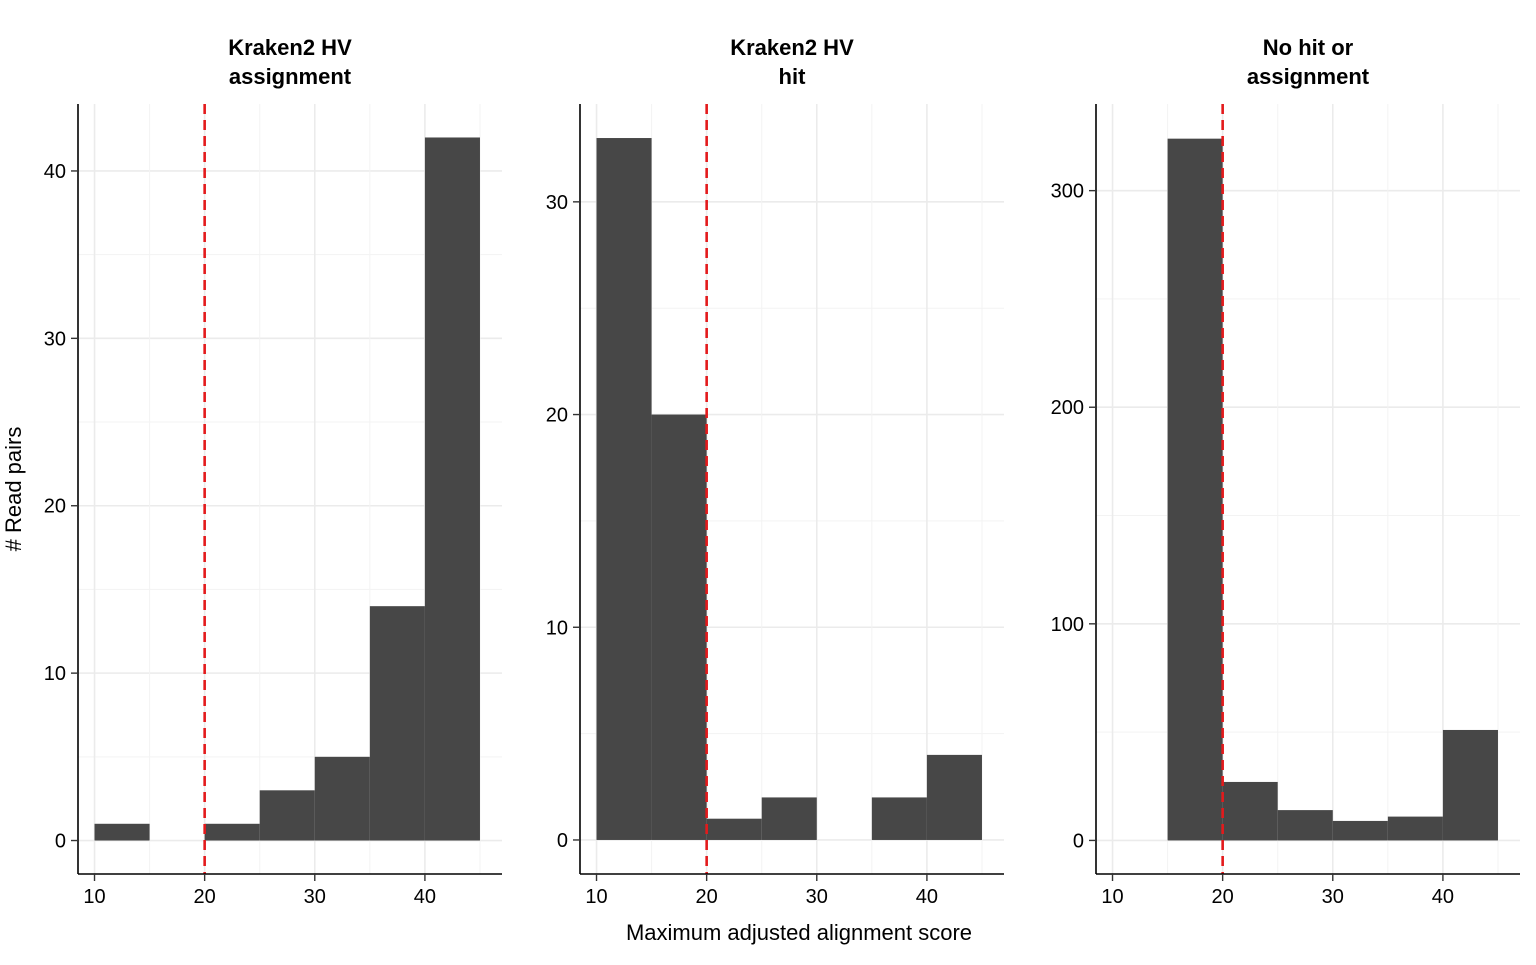 The height and width of the screenshot is (965, 1536). What do you see at coordinates (1067, 192) in the screenshot?
I see `y-tick-label: 300` at bounding box center [1067, 192].